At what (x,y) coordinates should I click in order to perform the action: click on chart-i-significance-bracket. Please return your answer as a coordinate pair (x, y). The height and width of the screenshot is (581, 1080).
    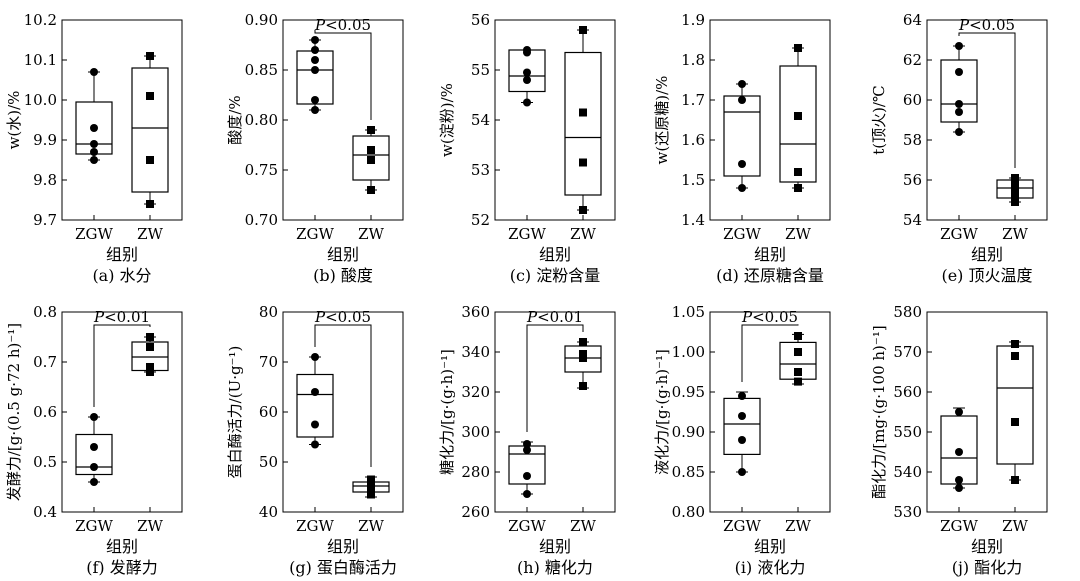
    Looking at the image, I should click on (770, 353).